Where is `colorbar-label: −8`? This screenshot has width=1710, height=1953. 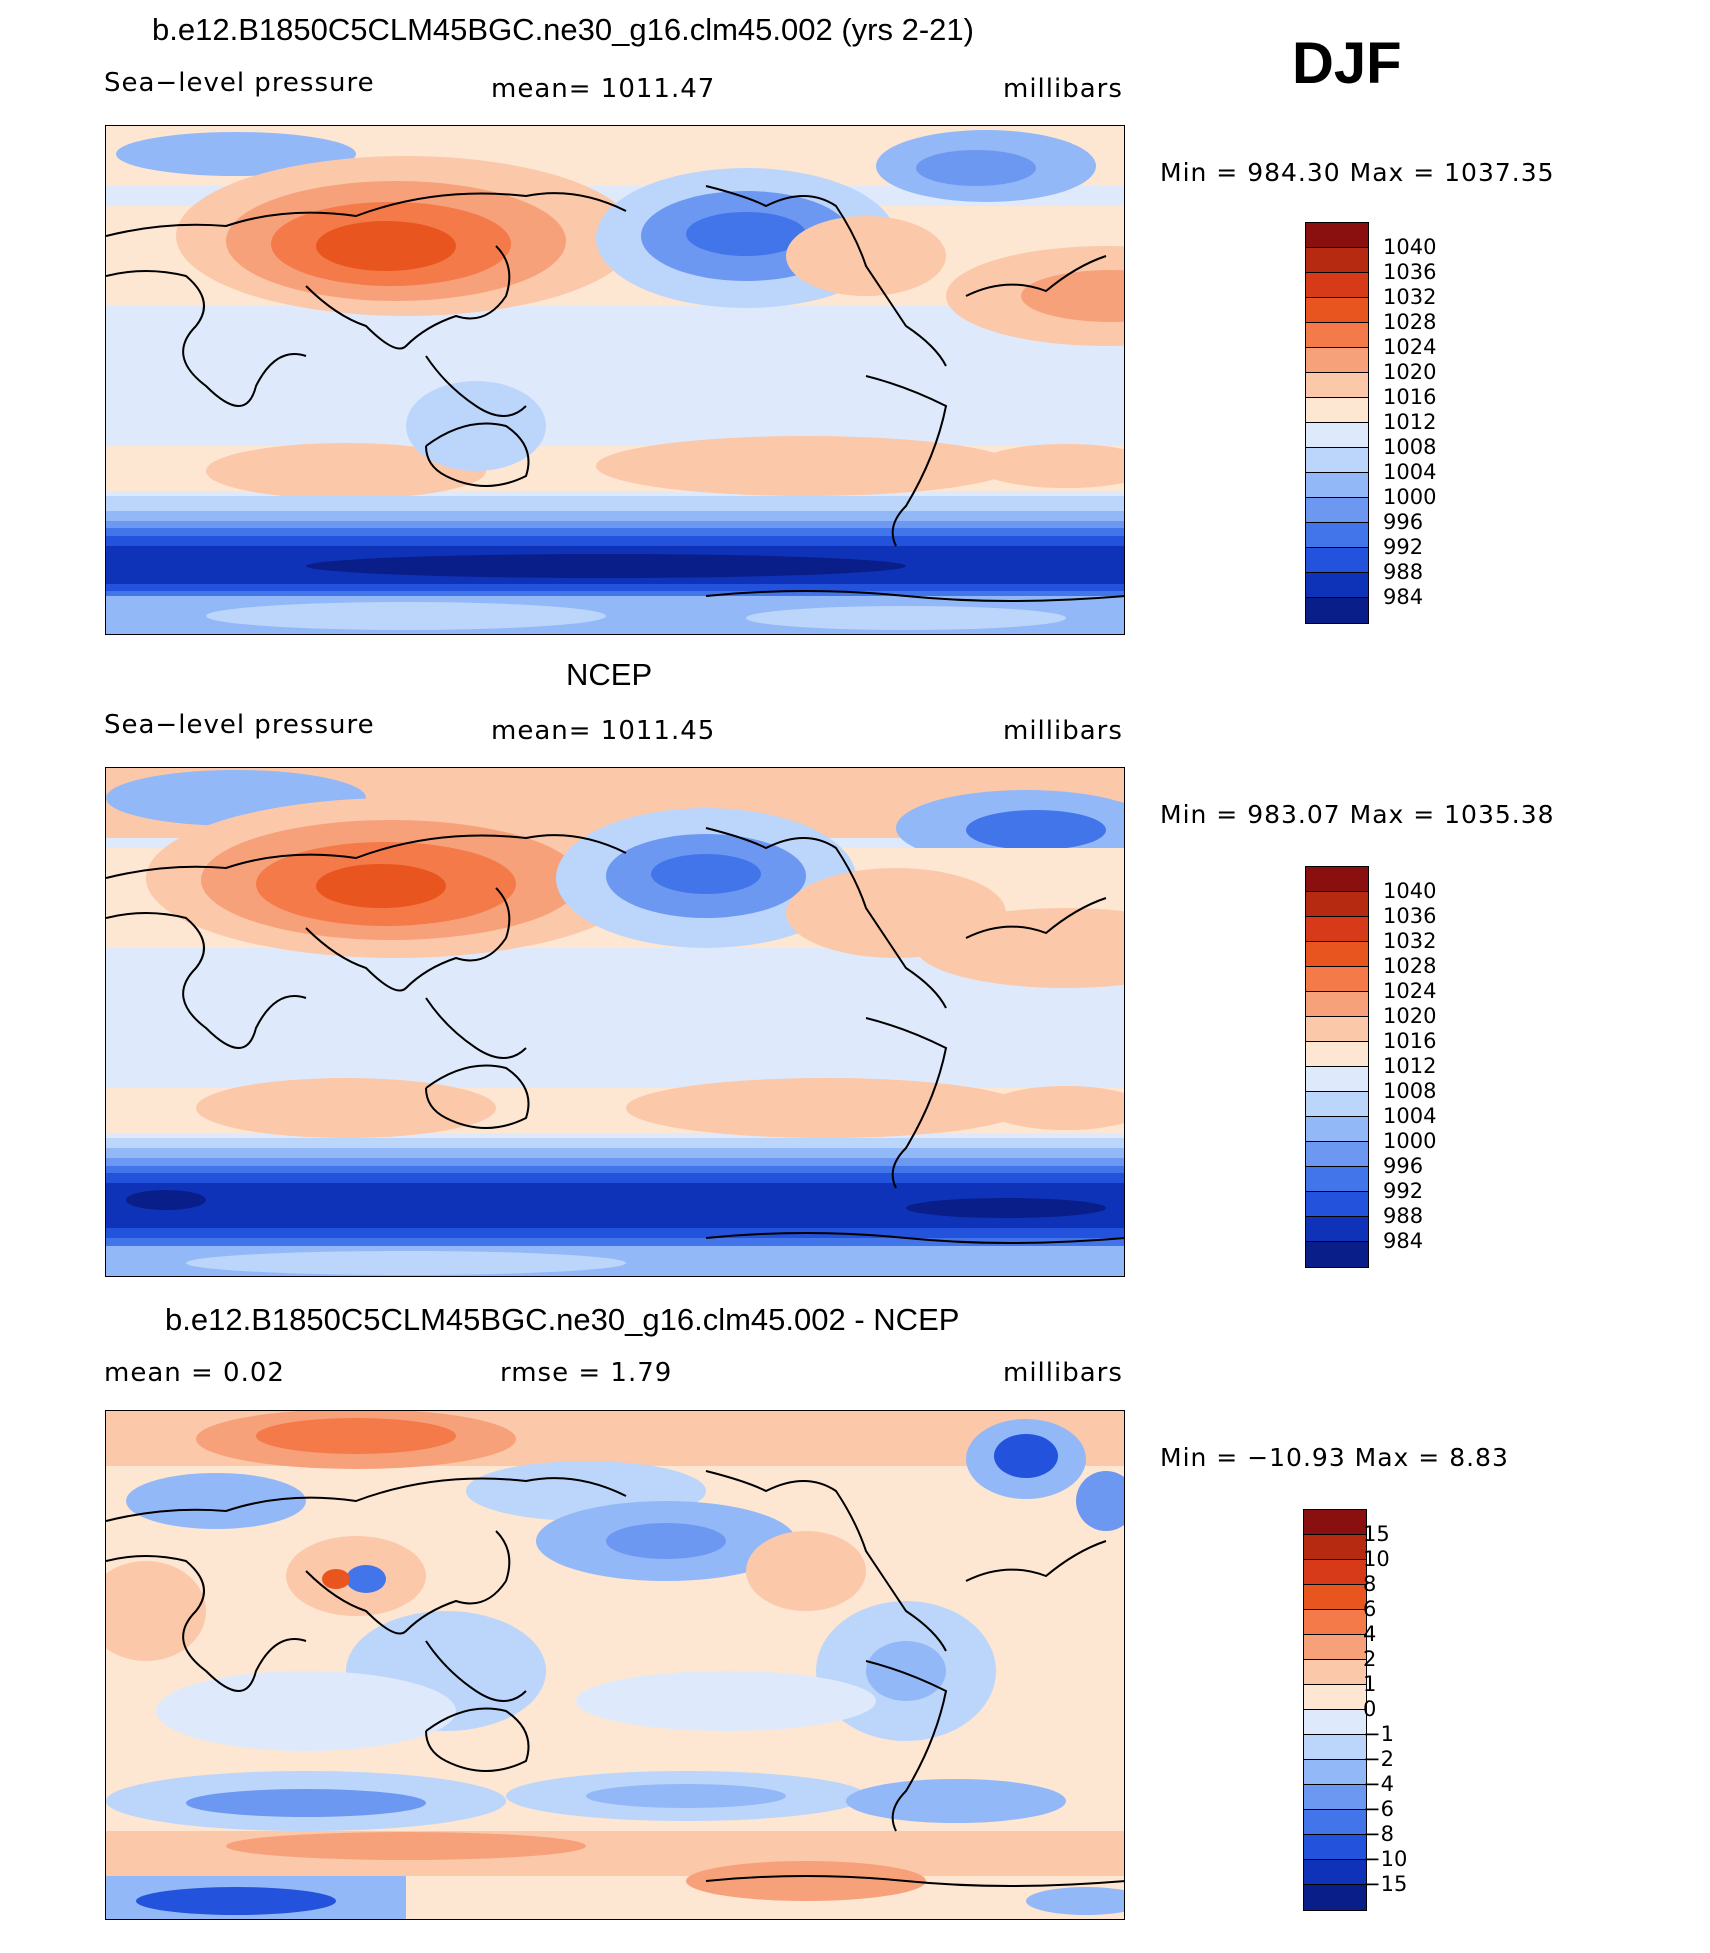 colorbar-label: −8 is located at coordinates (1378, 1834).